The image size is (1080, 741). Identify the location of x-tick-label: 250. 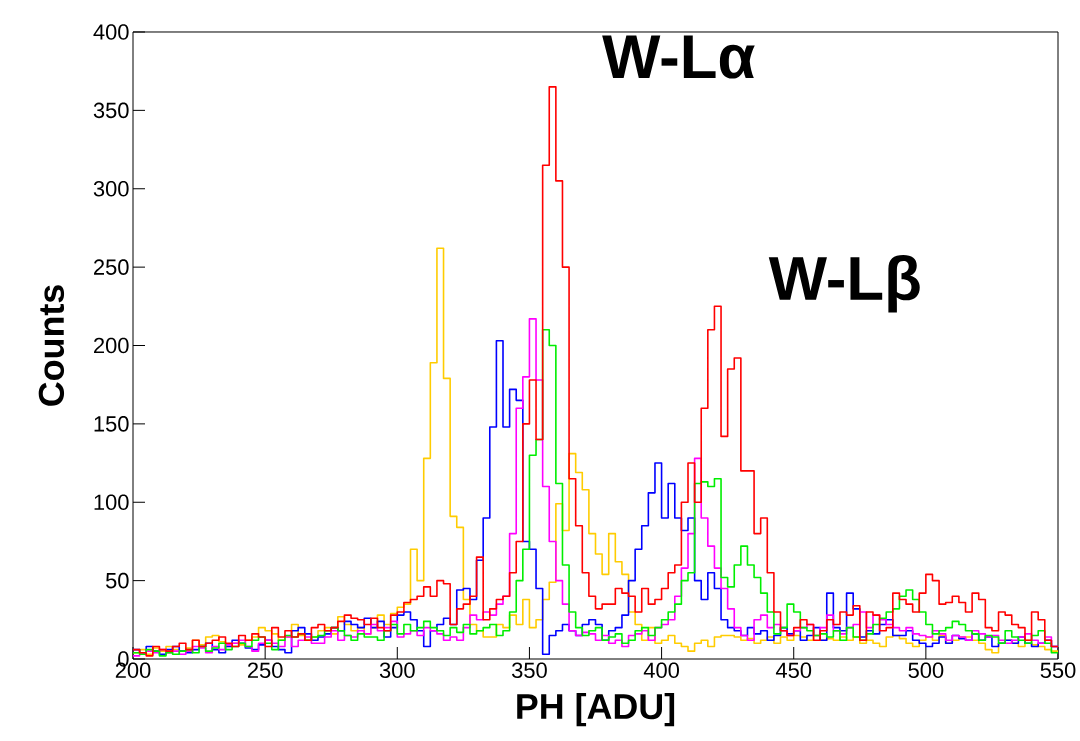
(265, 670).